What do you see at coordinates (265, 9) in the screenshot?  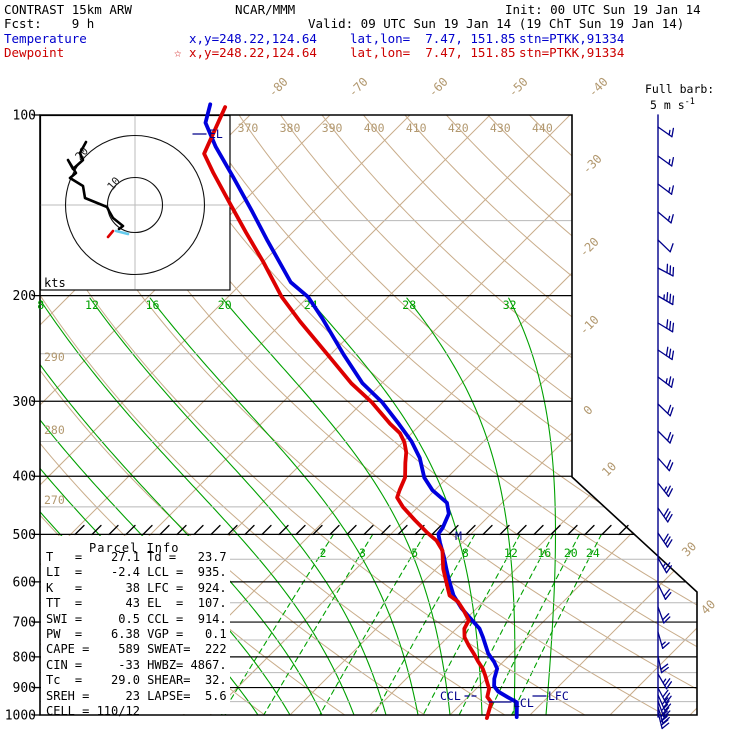 I see `center-name: NCAR/MMM` at bounding box center [265, 9].